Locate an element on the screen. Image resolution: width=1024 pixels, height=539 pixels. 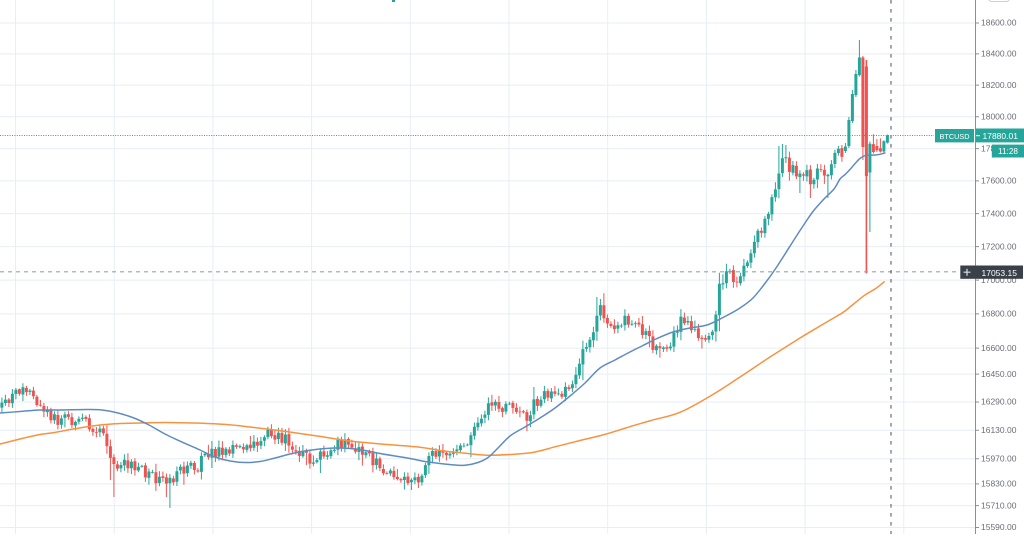
svg-text: 17053.15 is located at coordinates (1000, 273).